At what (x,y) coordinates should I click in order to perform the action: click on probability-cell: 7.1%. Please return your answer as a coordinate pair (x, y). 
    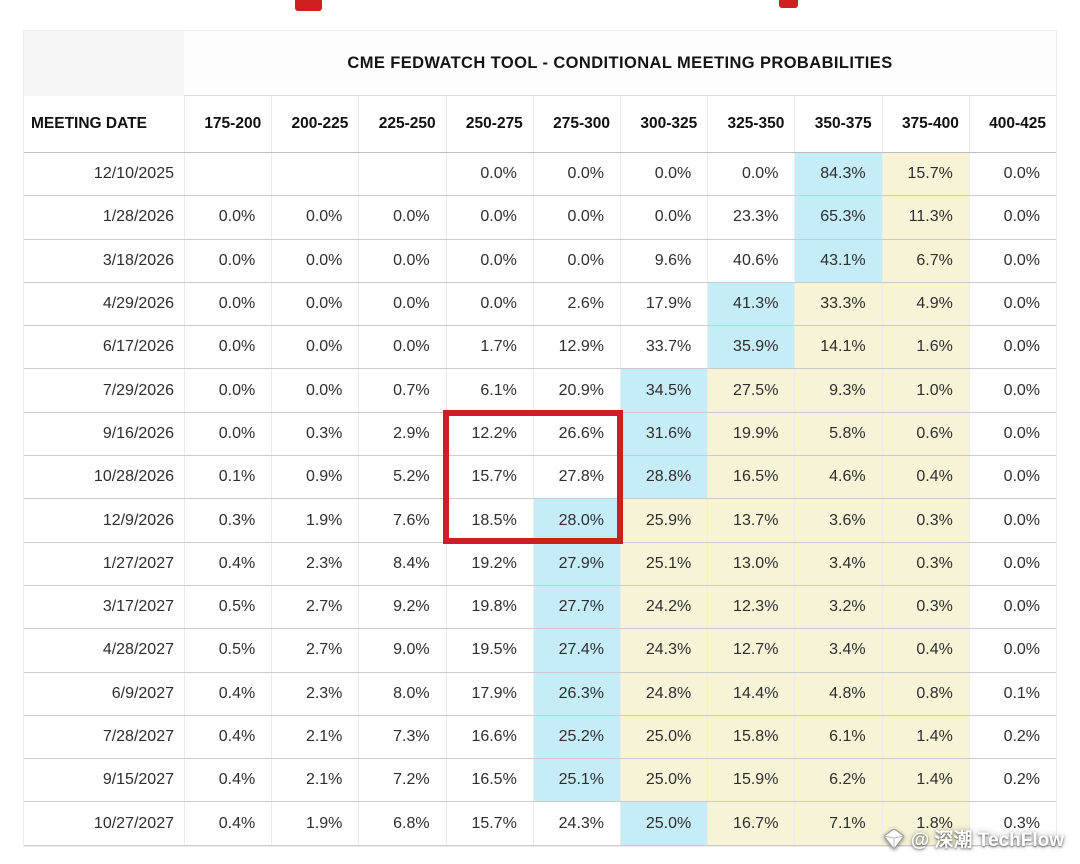
    Looking at the image, I should click on (838, 823).